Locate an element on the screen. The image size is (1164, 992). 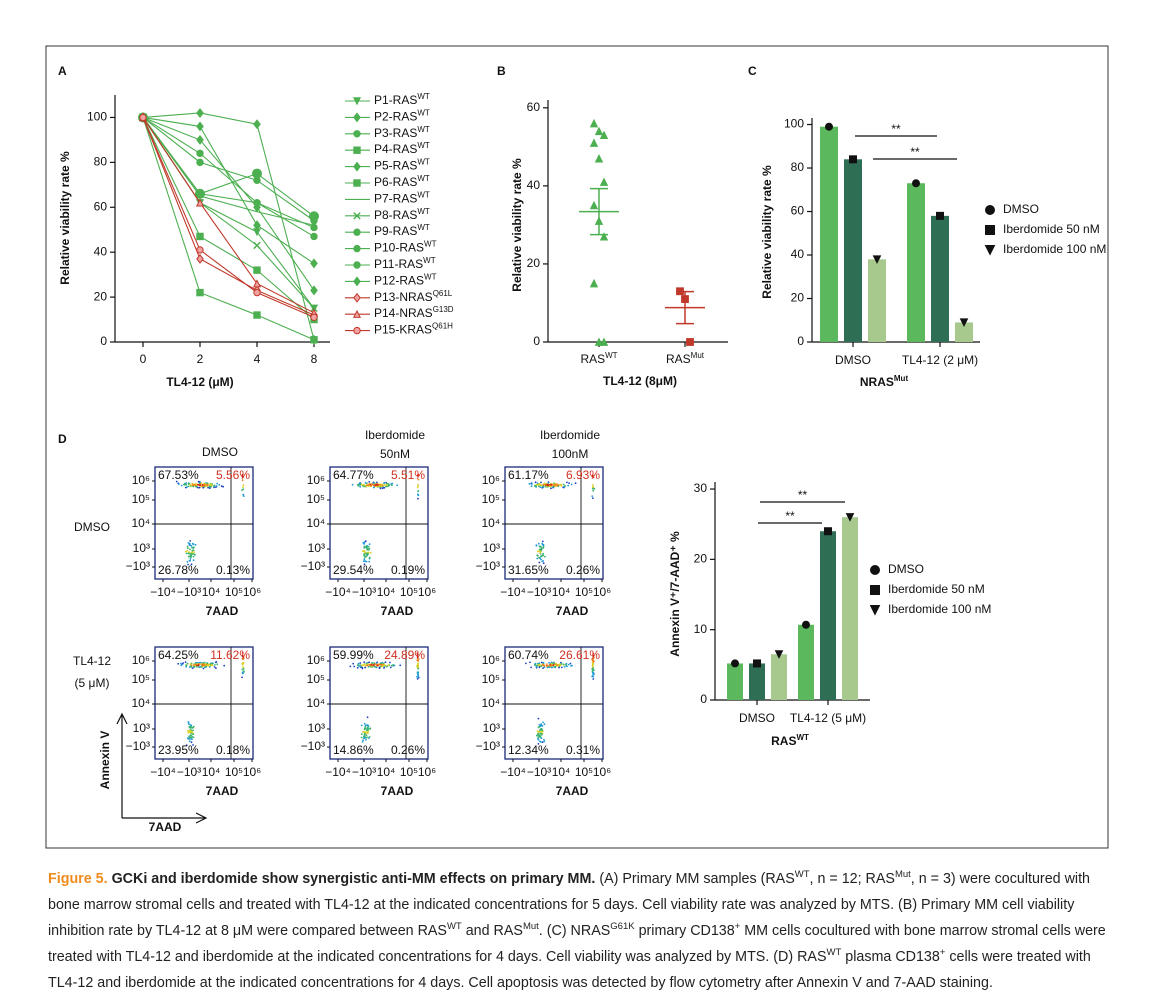
quadrant-value: 0.18% is located at coordinates (233, 750).